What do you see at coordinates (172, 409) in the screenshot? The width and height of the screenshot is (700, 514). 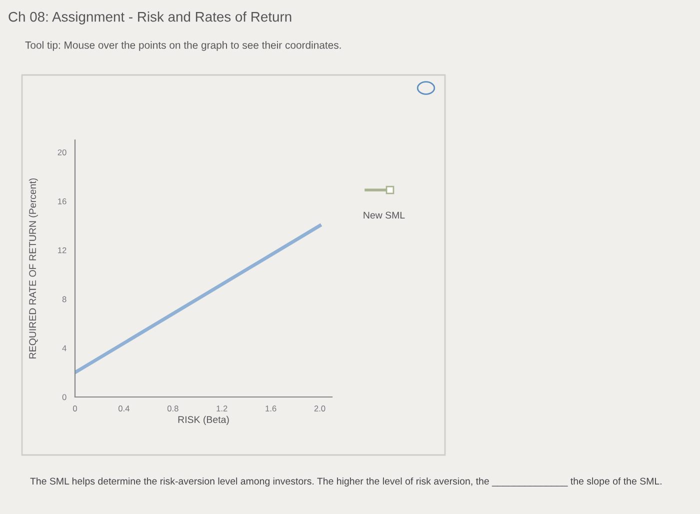 I see `x-tick-label: 0.8` at bounding box center [172, 409].